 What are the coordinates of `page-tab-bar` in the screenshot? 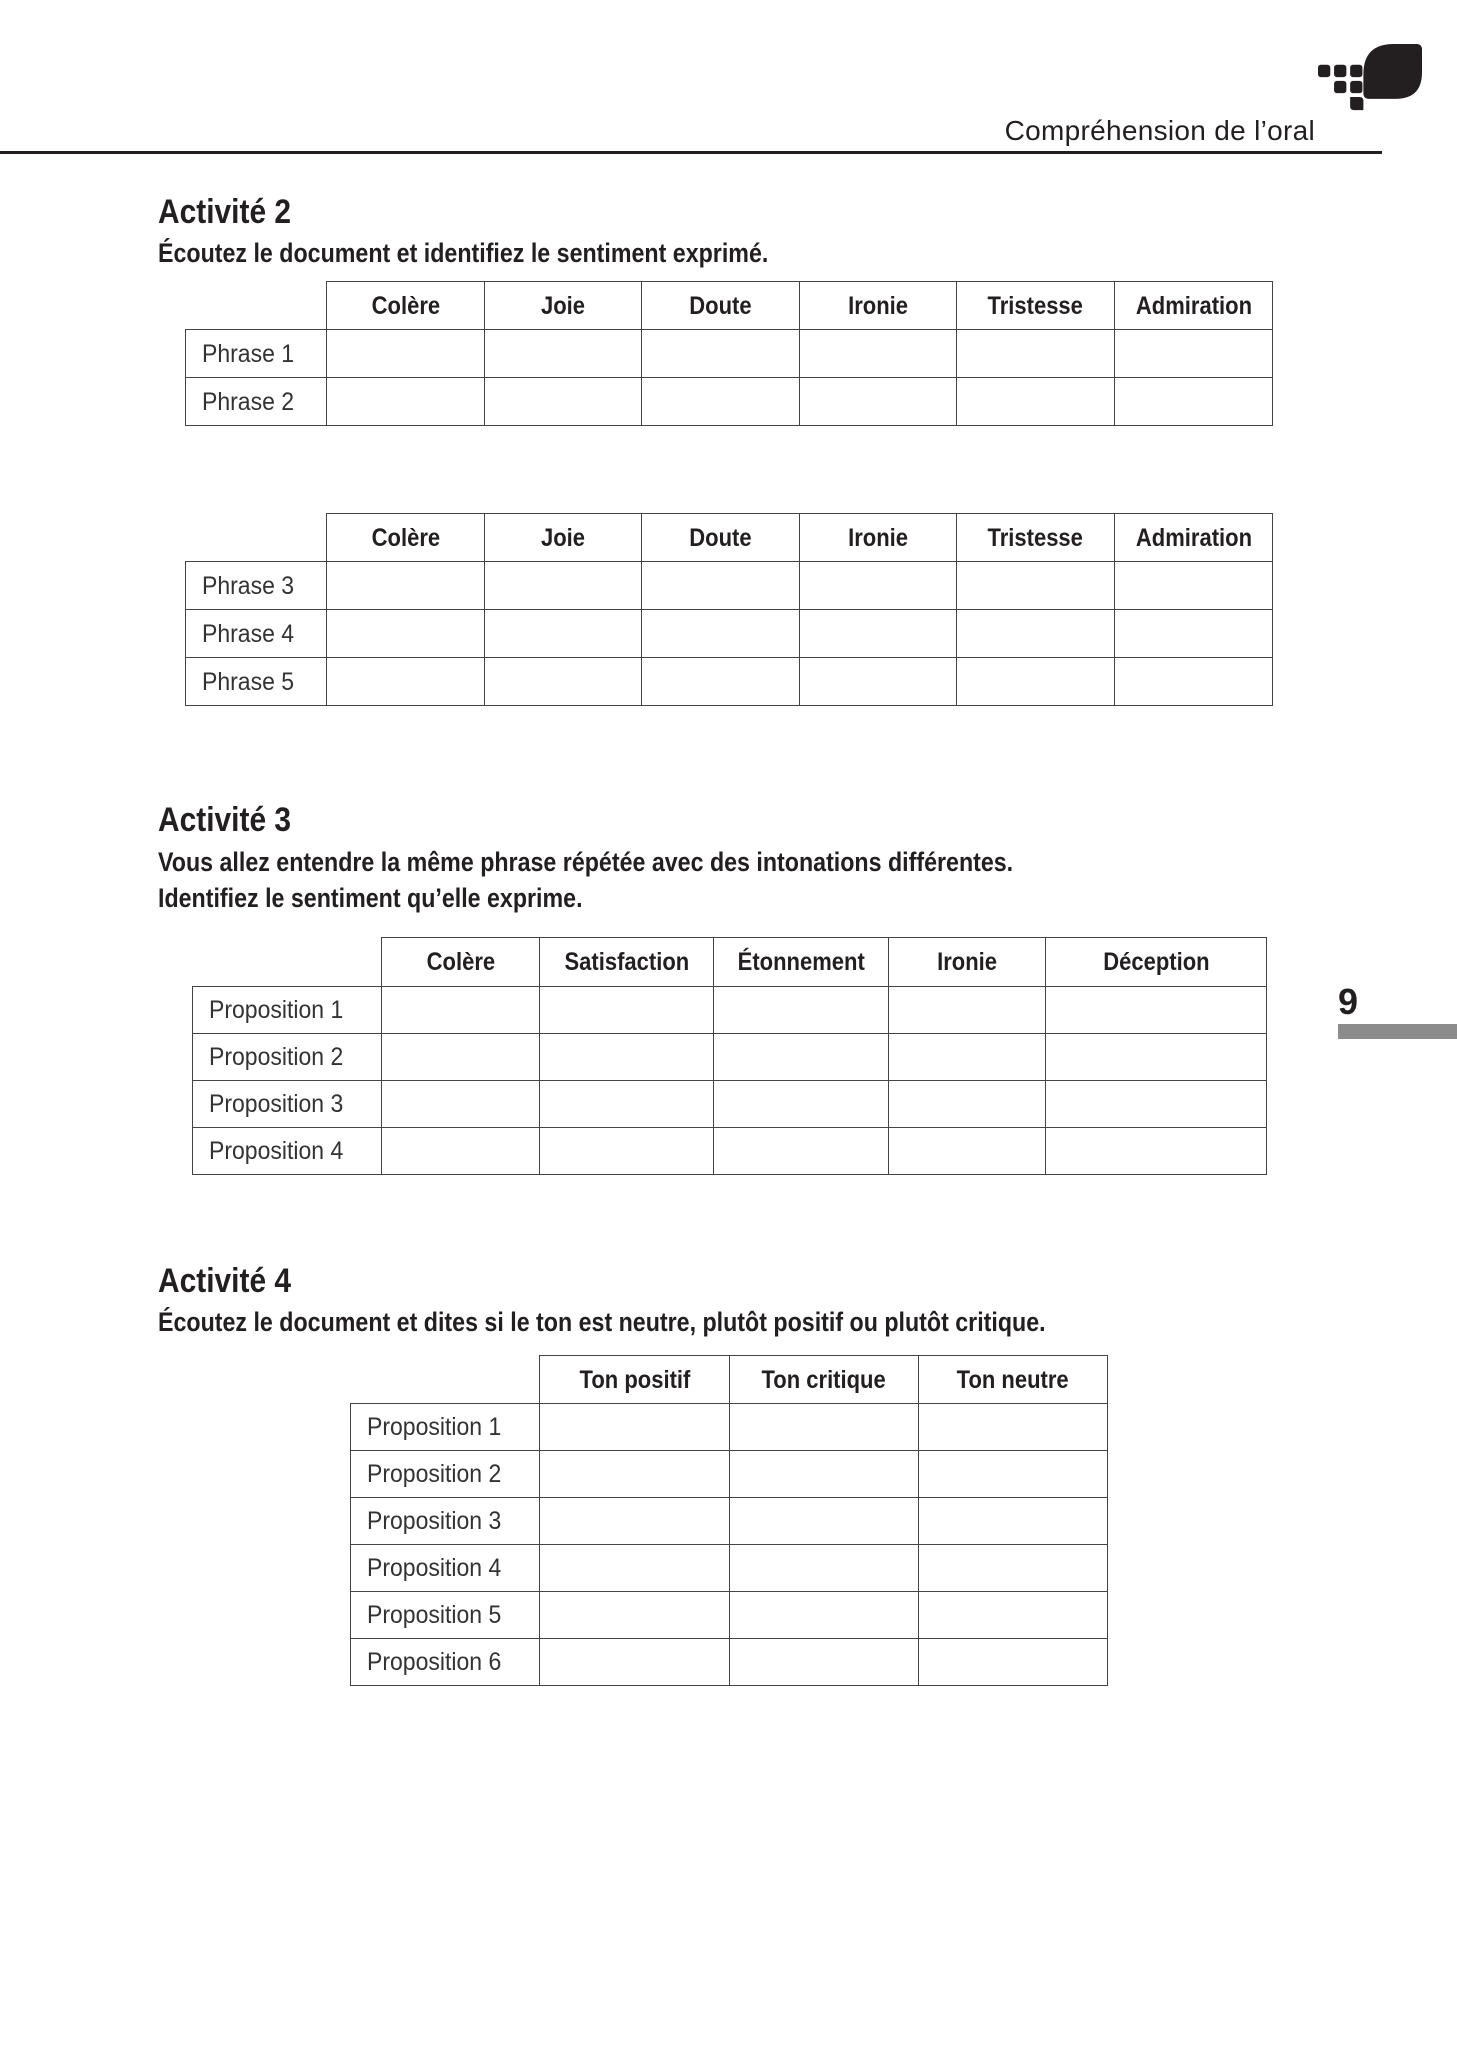 It's located at (1397, 1031).